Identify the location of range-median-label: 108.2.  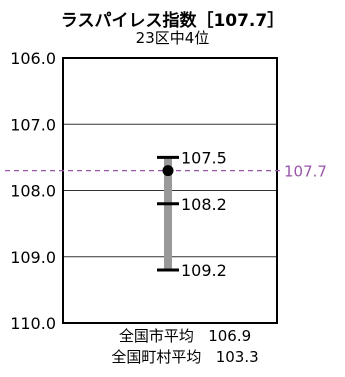
(204, 204).